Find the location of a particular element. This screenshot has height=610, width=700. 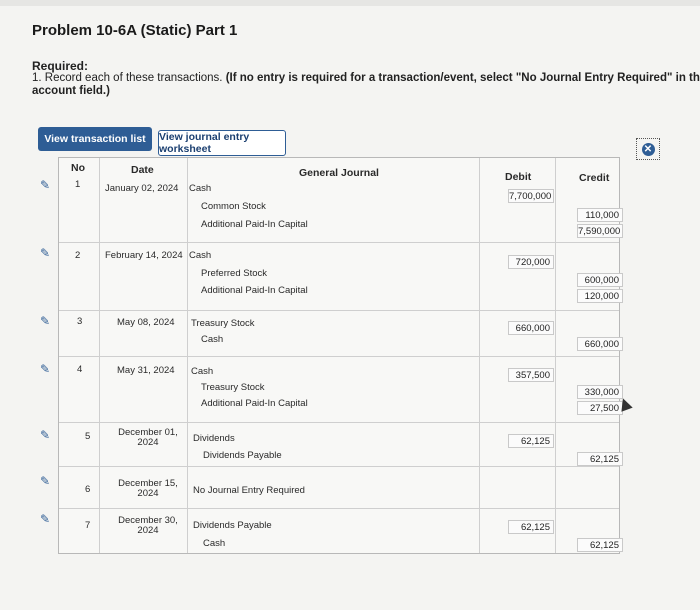

entry-date: January 02, 2024 is located at coordinates (142, 188).